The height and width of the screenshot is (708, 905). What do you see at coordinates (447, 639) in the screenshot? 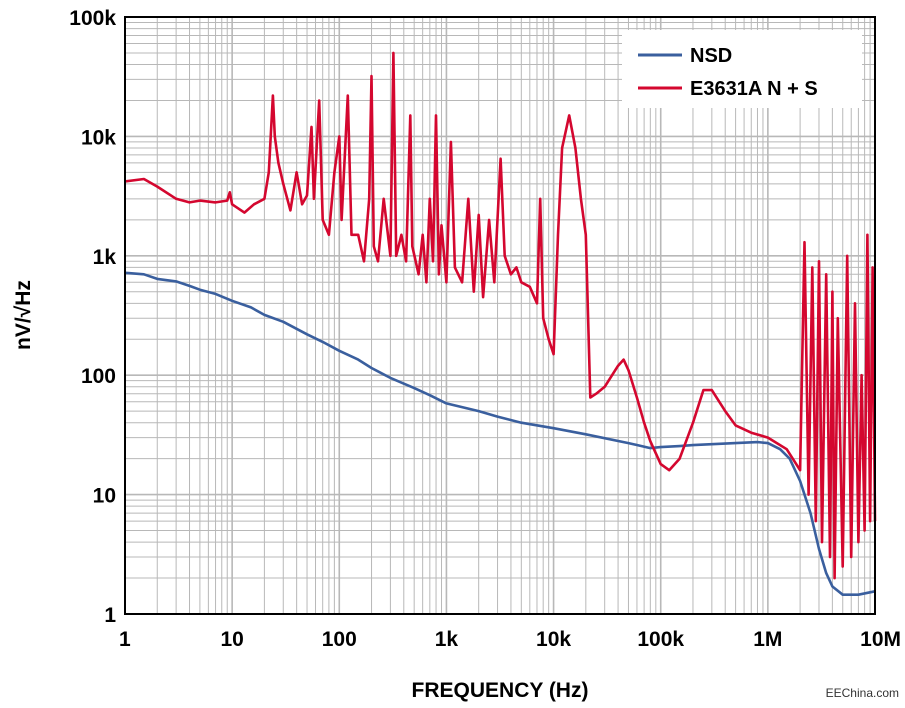
I see `x-tick-label: 1k` at bounding box center [447, 639].